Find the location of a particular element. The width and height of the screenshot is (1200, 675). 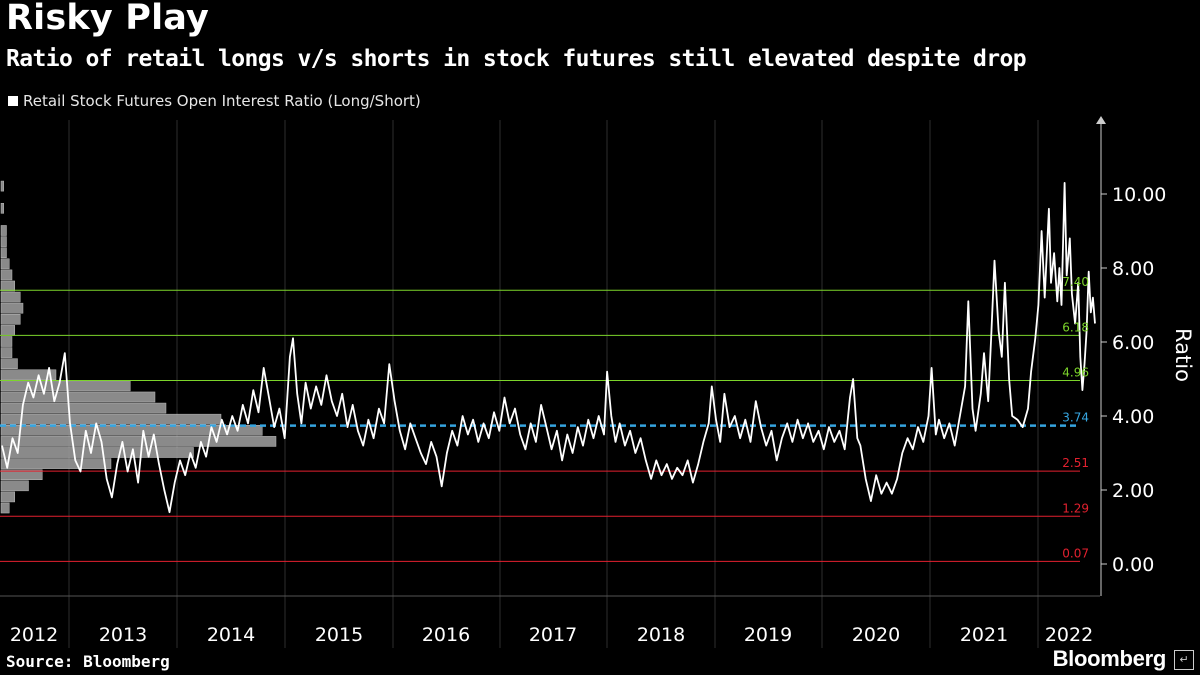

x-tick-label: 2021 is located at coordinates (984, 635).